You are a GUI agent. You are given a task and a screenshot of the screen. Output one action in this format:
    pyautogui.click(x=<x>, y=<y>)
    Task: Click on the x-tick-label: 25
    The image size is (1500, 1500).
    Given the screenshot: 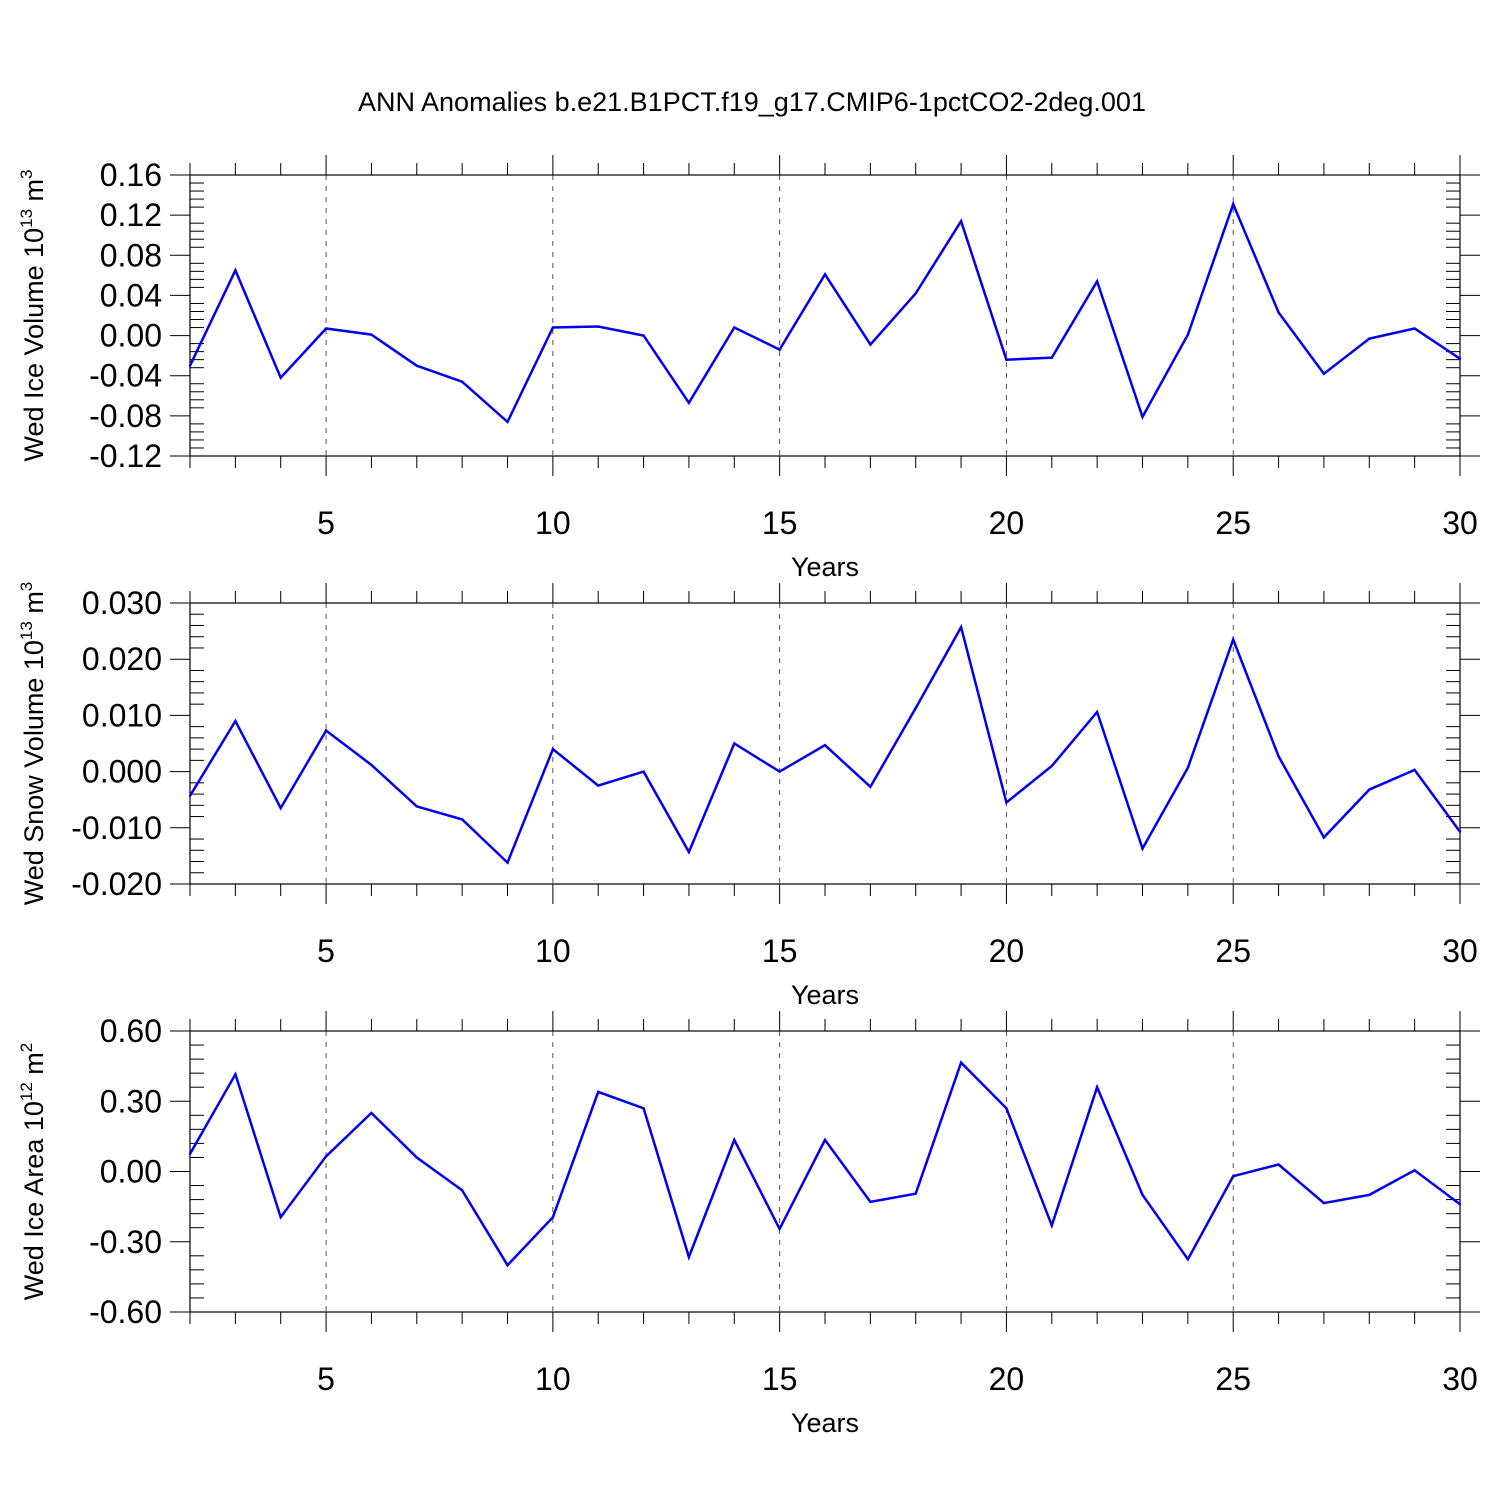 What is the action you would take?
    pyautogui.click(x=1233, y=523)
    